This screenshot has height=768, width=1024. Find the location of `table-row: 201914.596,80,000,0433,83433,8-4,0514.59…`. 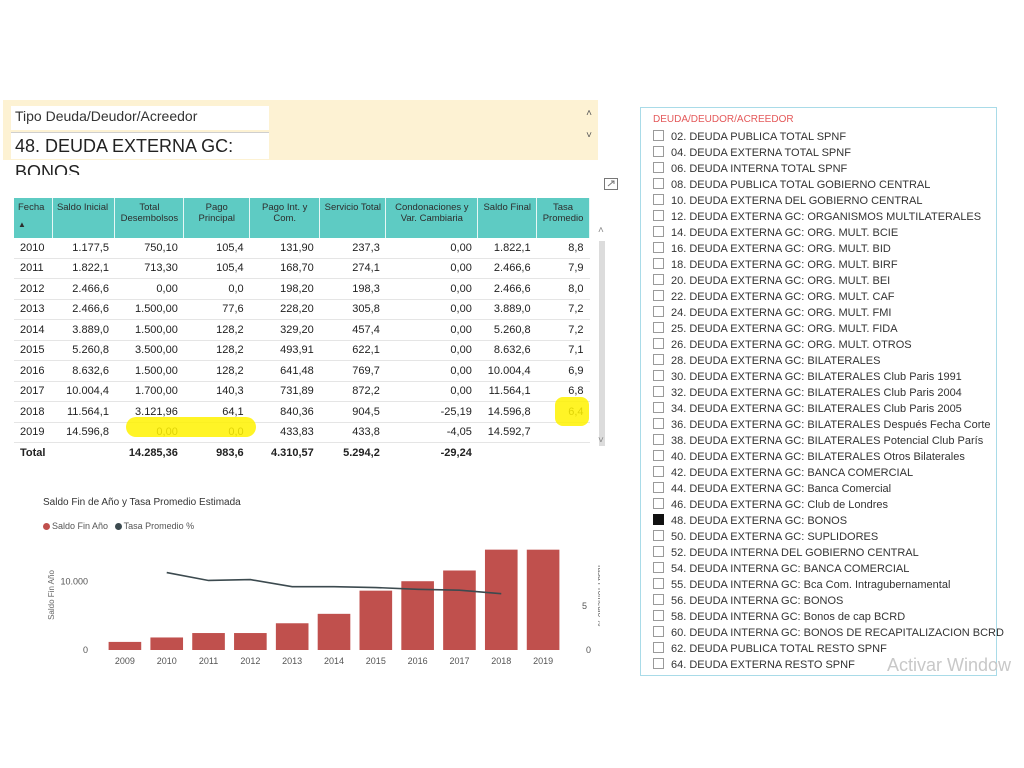

table-row: 201914.596,80,000,0433,83433,8-4,0514.59… is located at coordinates (302, 432).